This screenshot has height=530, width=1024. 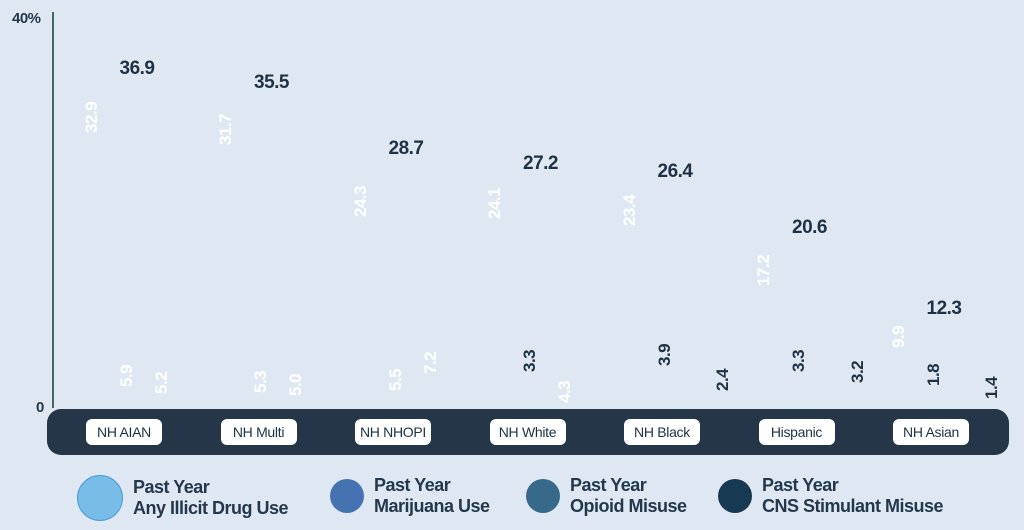 What do you see at coordinates (260, 381) in the screenshot?
I see `value-label-opioid-misuse: 5.3` at bounding box center [260, 381].